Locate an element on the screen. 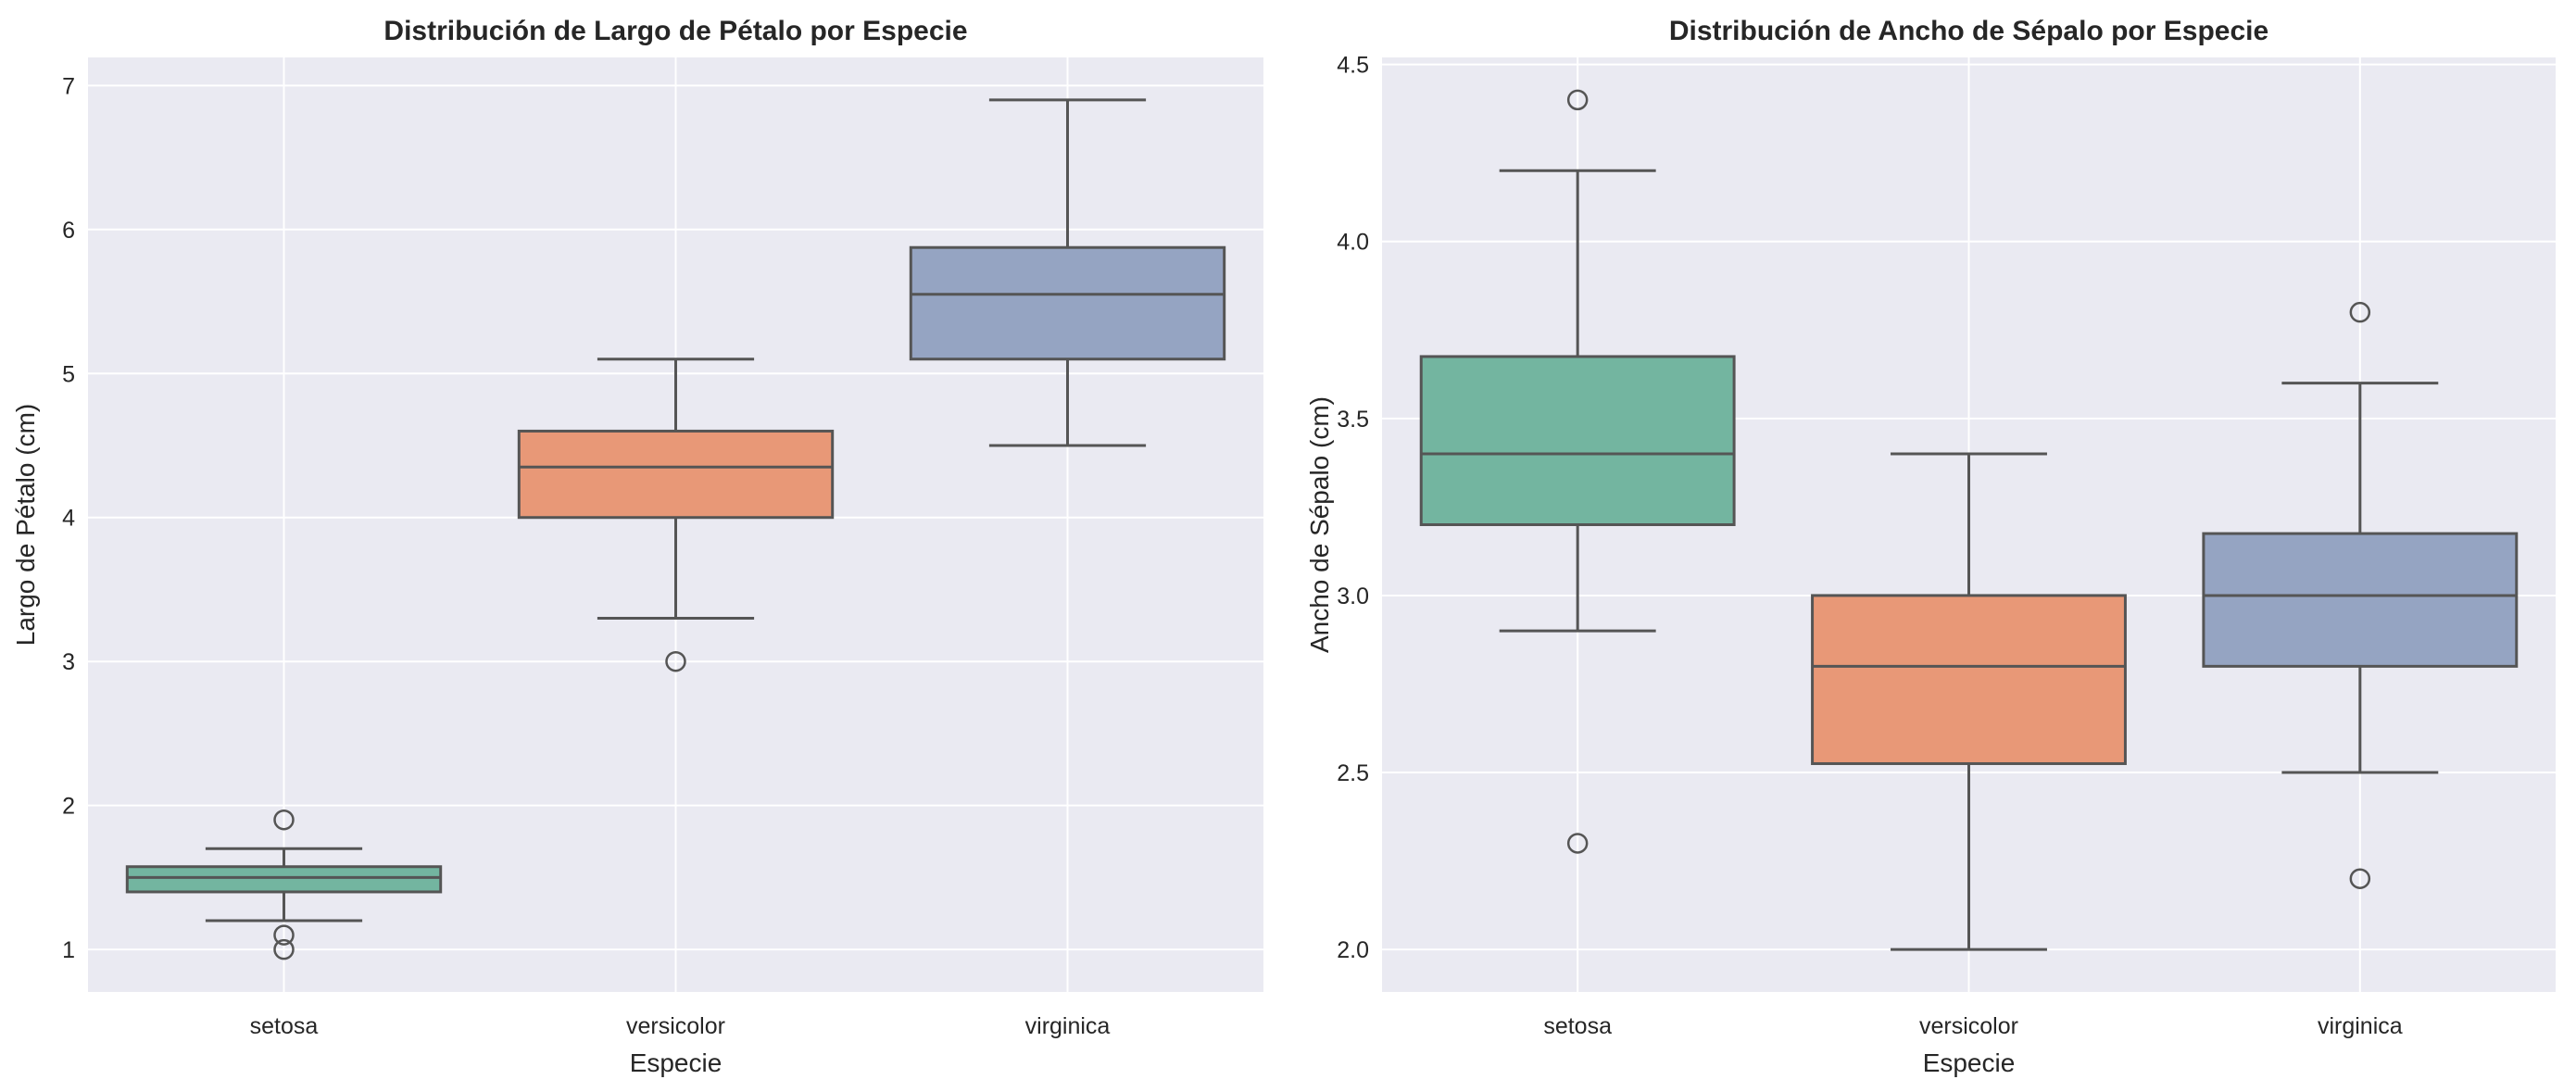 The image size is (2576, 1092). y-tick-label: 2.5 is located at coordinates (1353, 773).